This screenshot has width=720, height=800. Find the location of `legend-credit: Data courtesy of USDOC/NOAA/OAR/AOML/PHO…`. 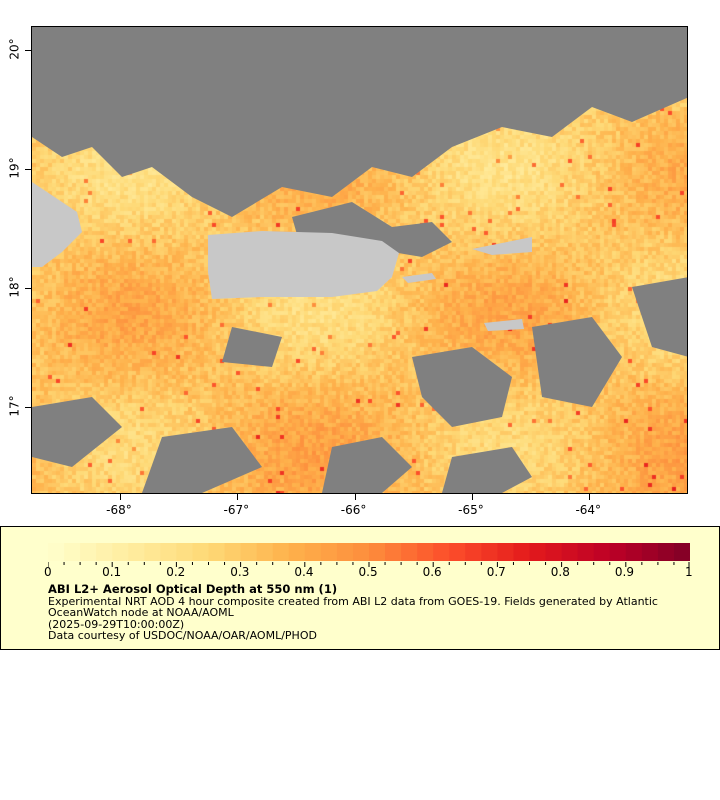

legend-credit: Data courtesy of USDOC/NOAA/OAR/AOML/PHO… is located at coordinates (182, 635).